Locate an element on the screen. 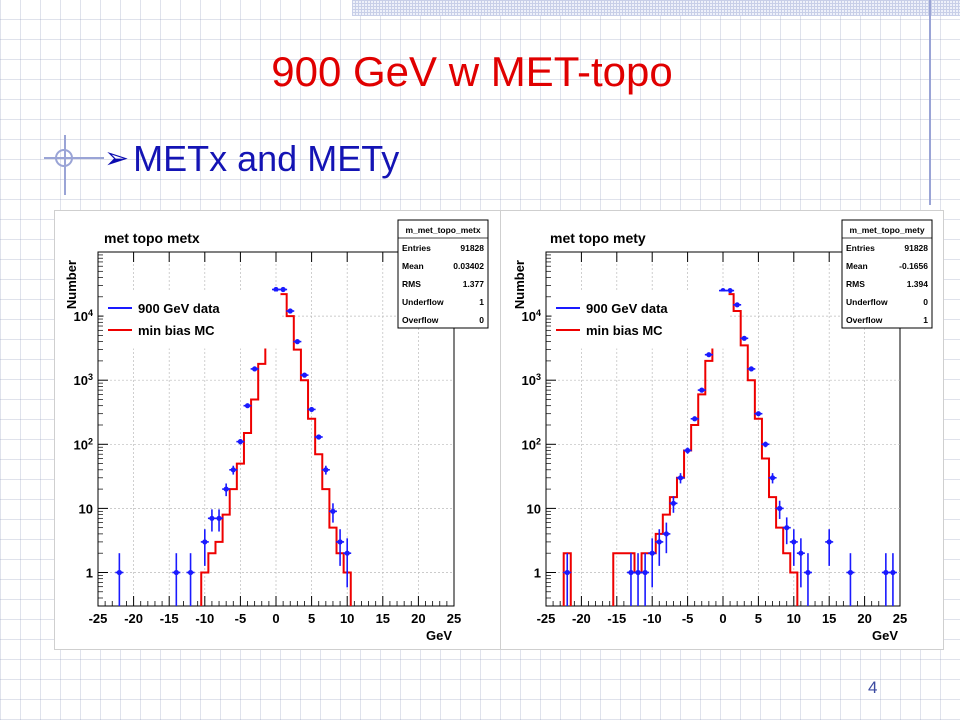  stats-box-title: m_met_topo_mety is located at coordinates (886, 230).